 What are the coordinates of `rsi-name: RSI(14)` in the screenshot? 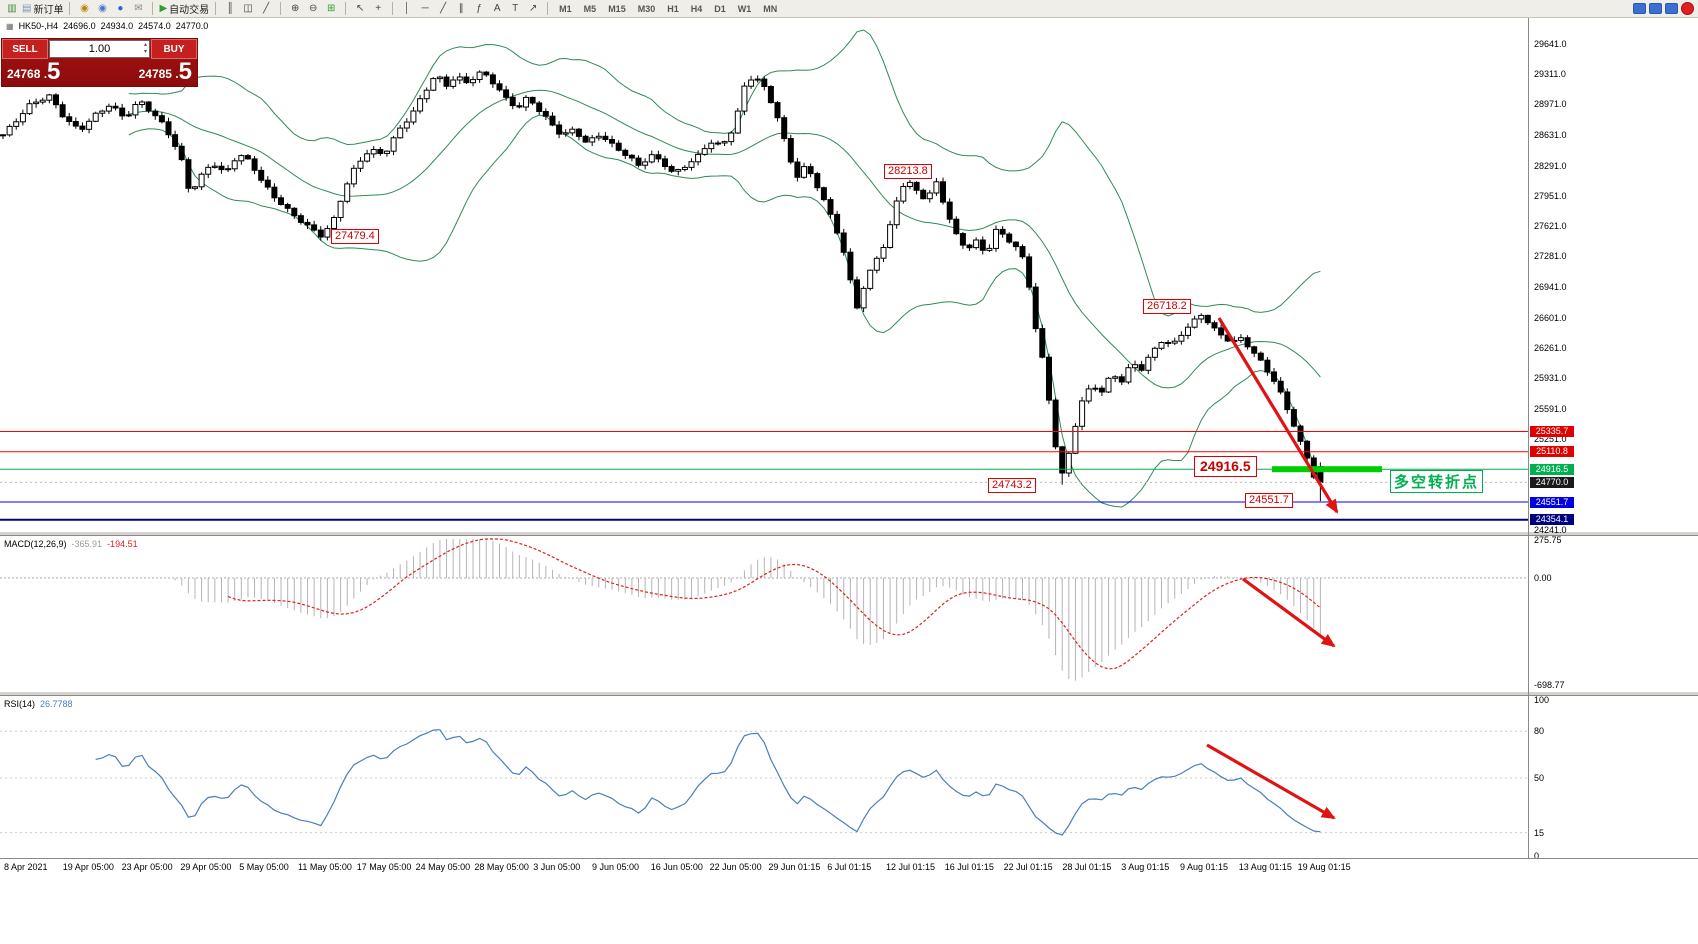 It's located at (20, 704).